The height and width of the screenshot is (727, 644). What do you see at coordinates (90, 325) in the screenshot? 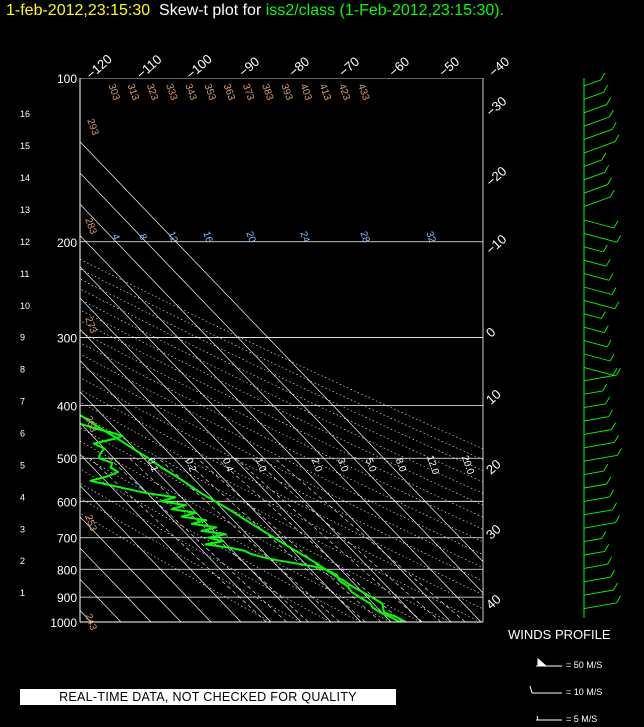
I see `theta-label: 273` at bounding box center [90, 325].